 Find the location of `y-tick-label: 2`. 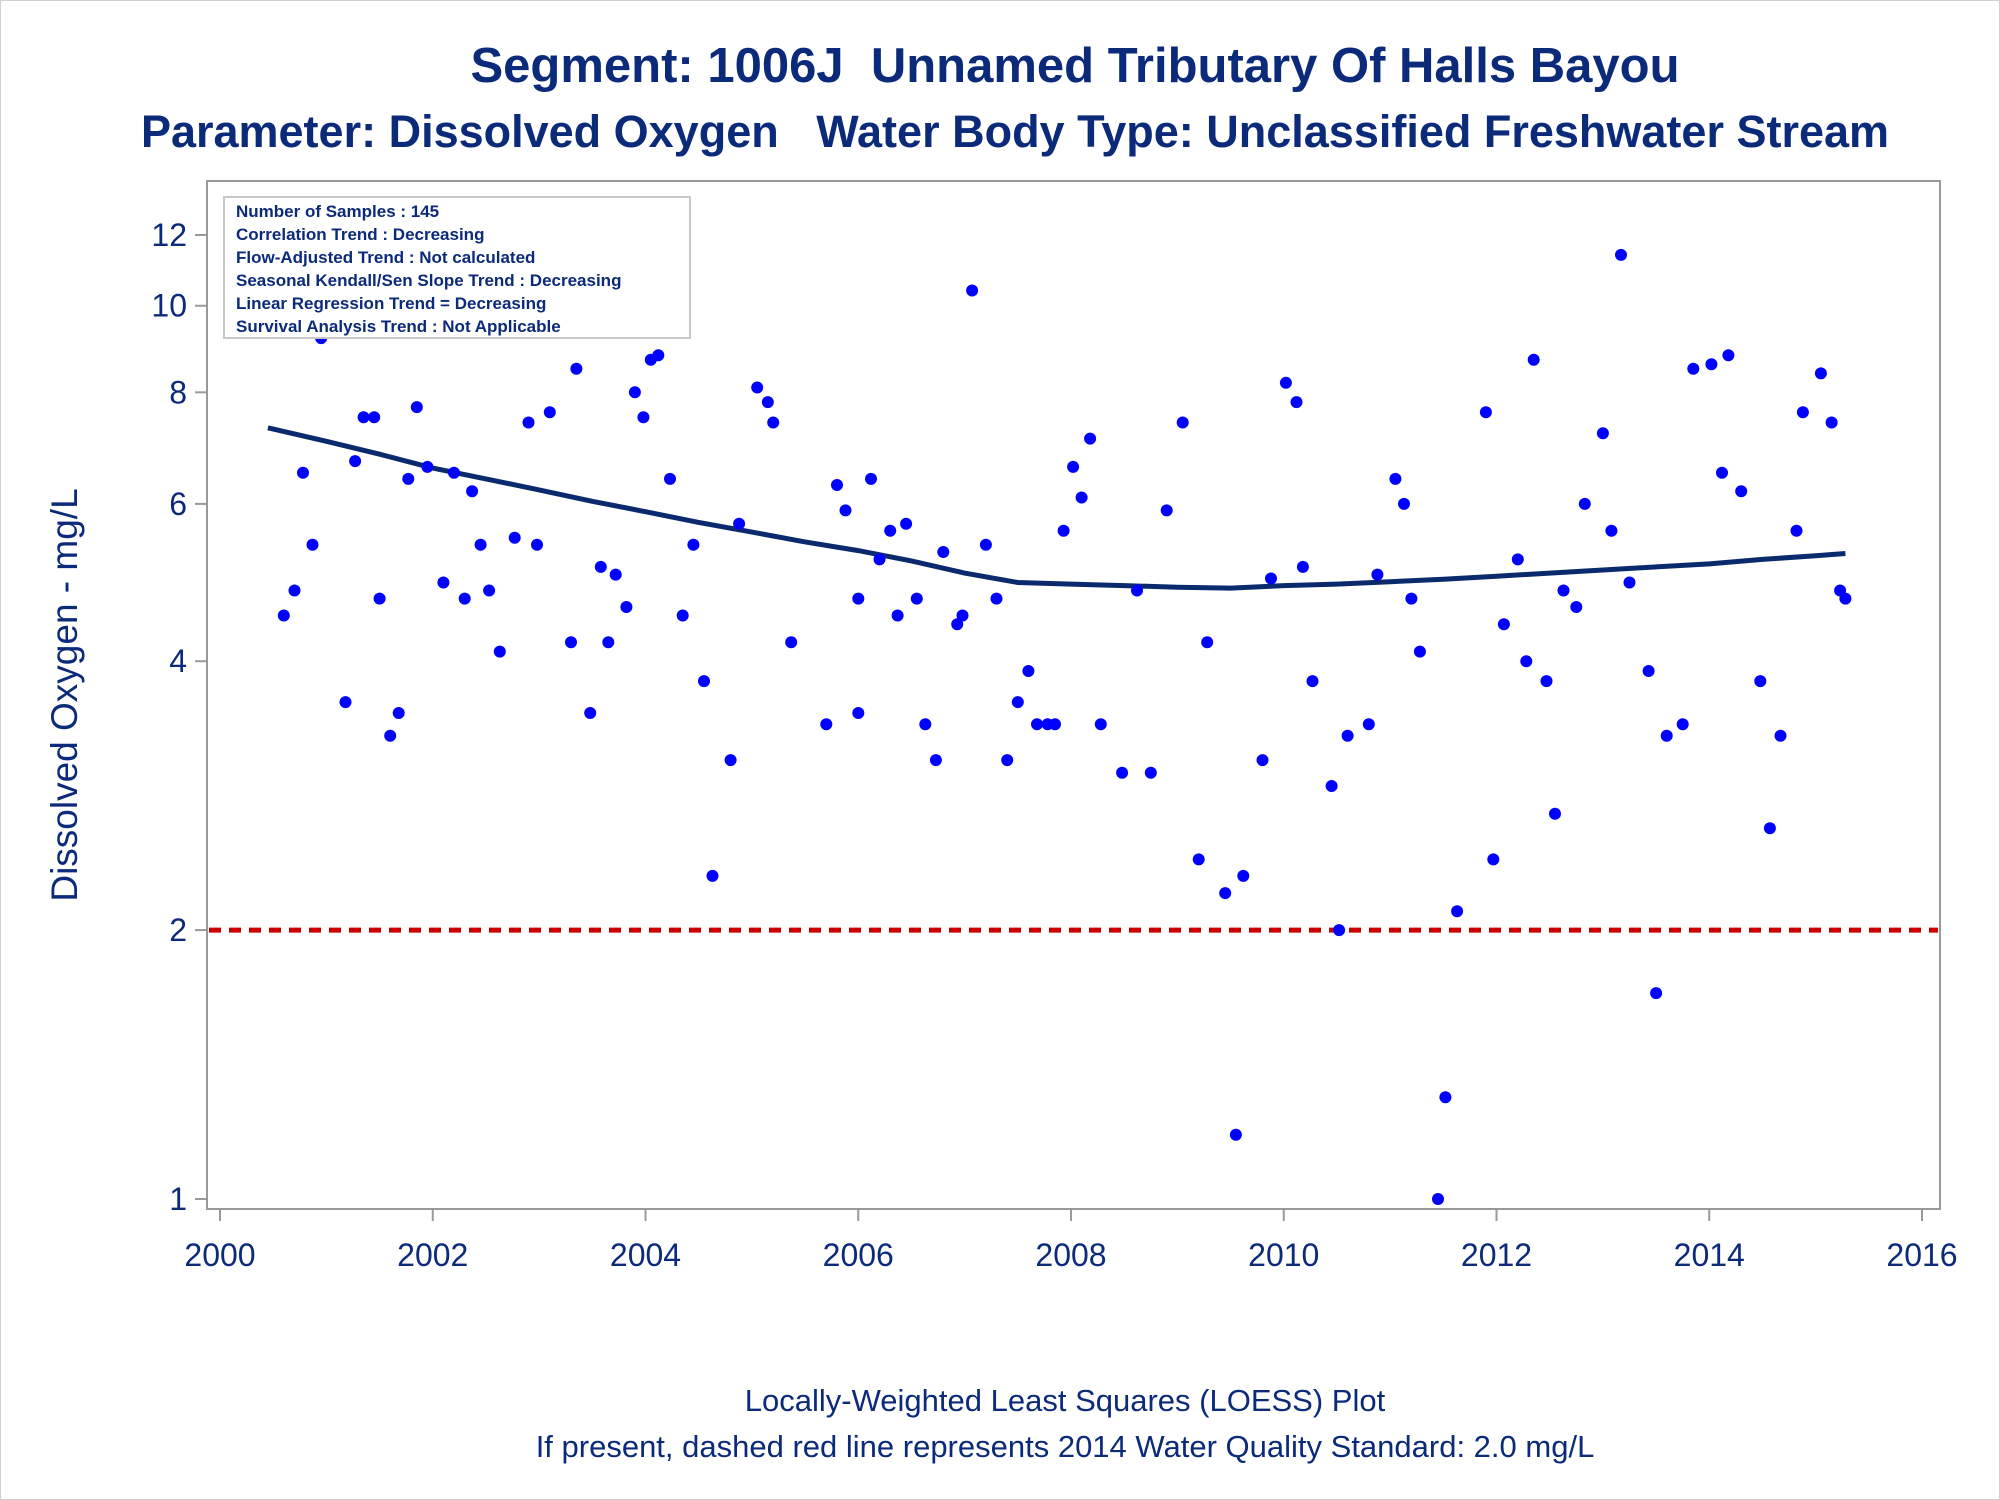

y-tick-label: 2 is located at coordinates (178, 930).